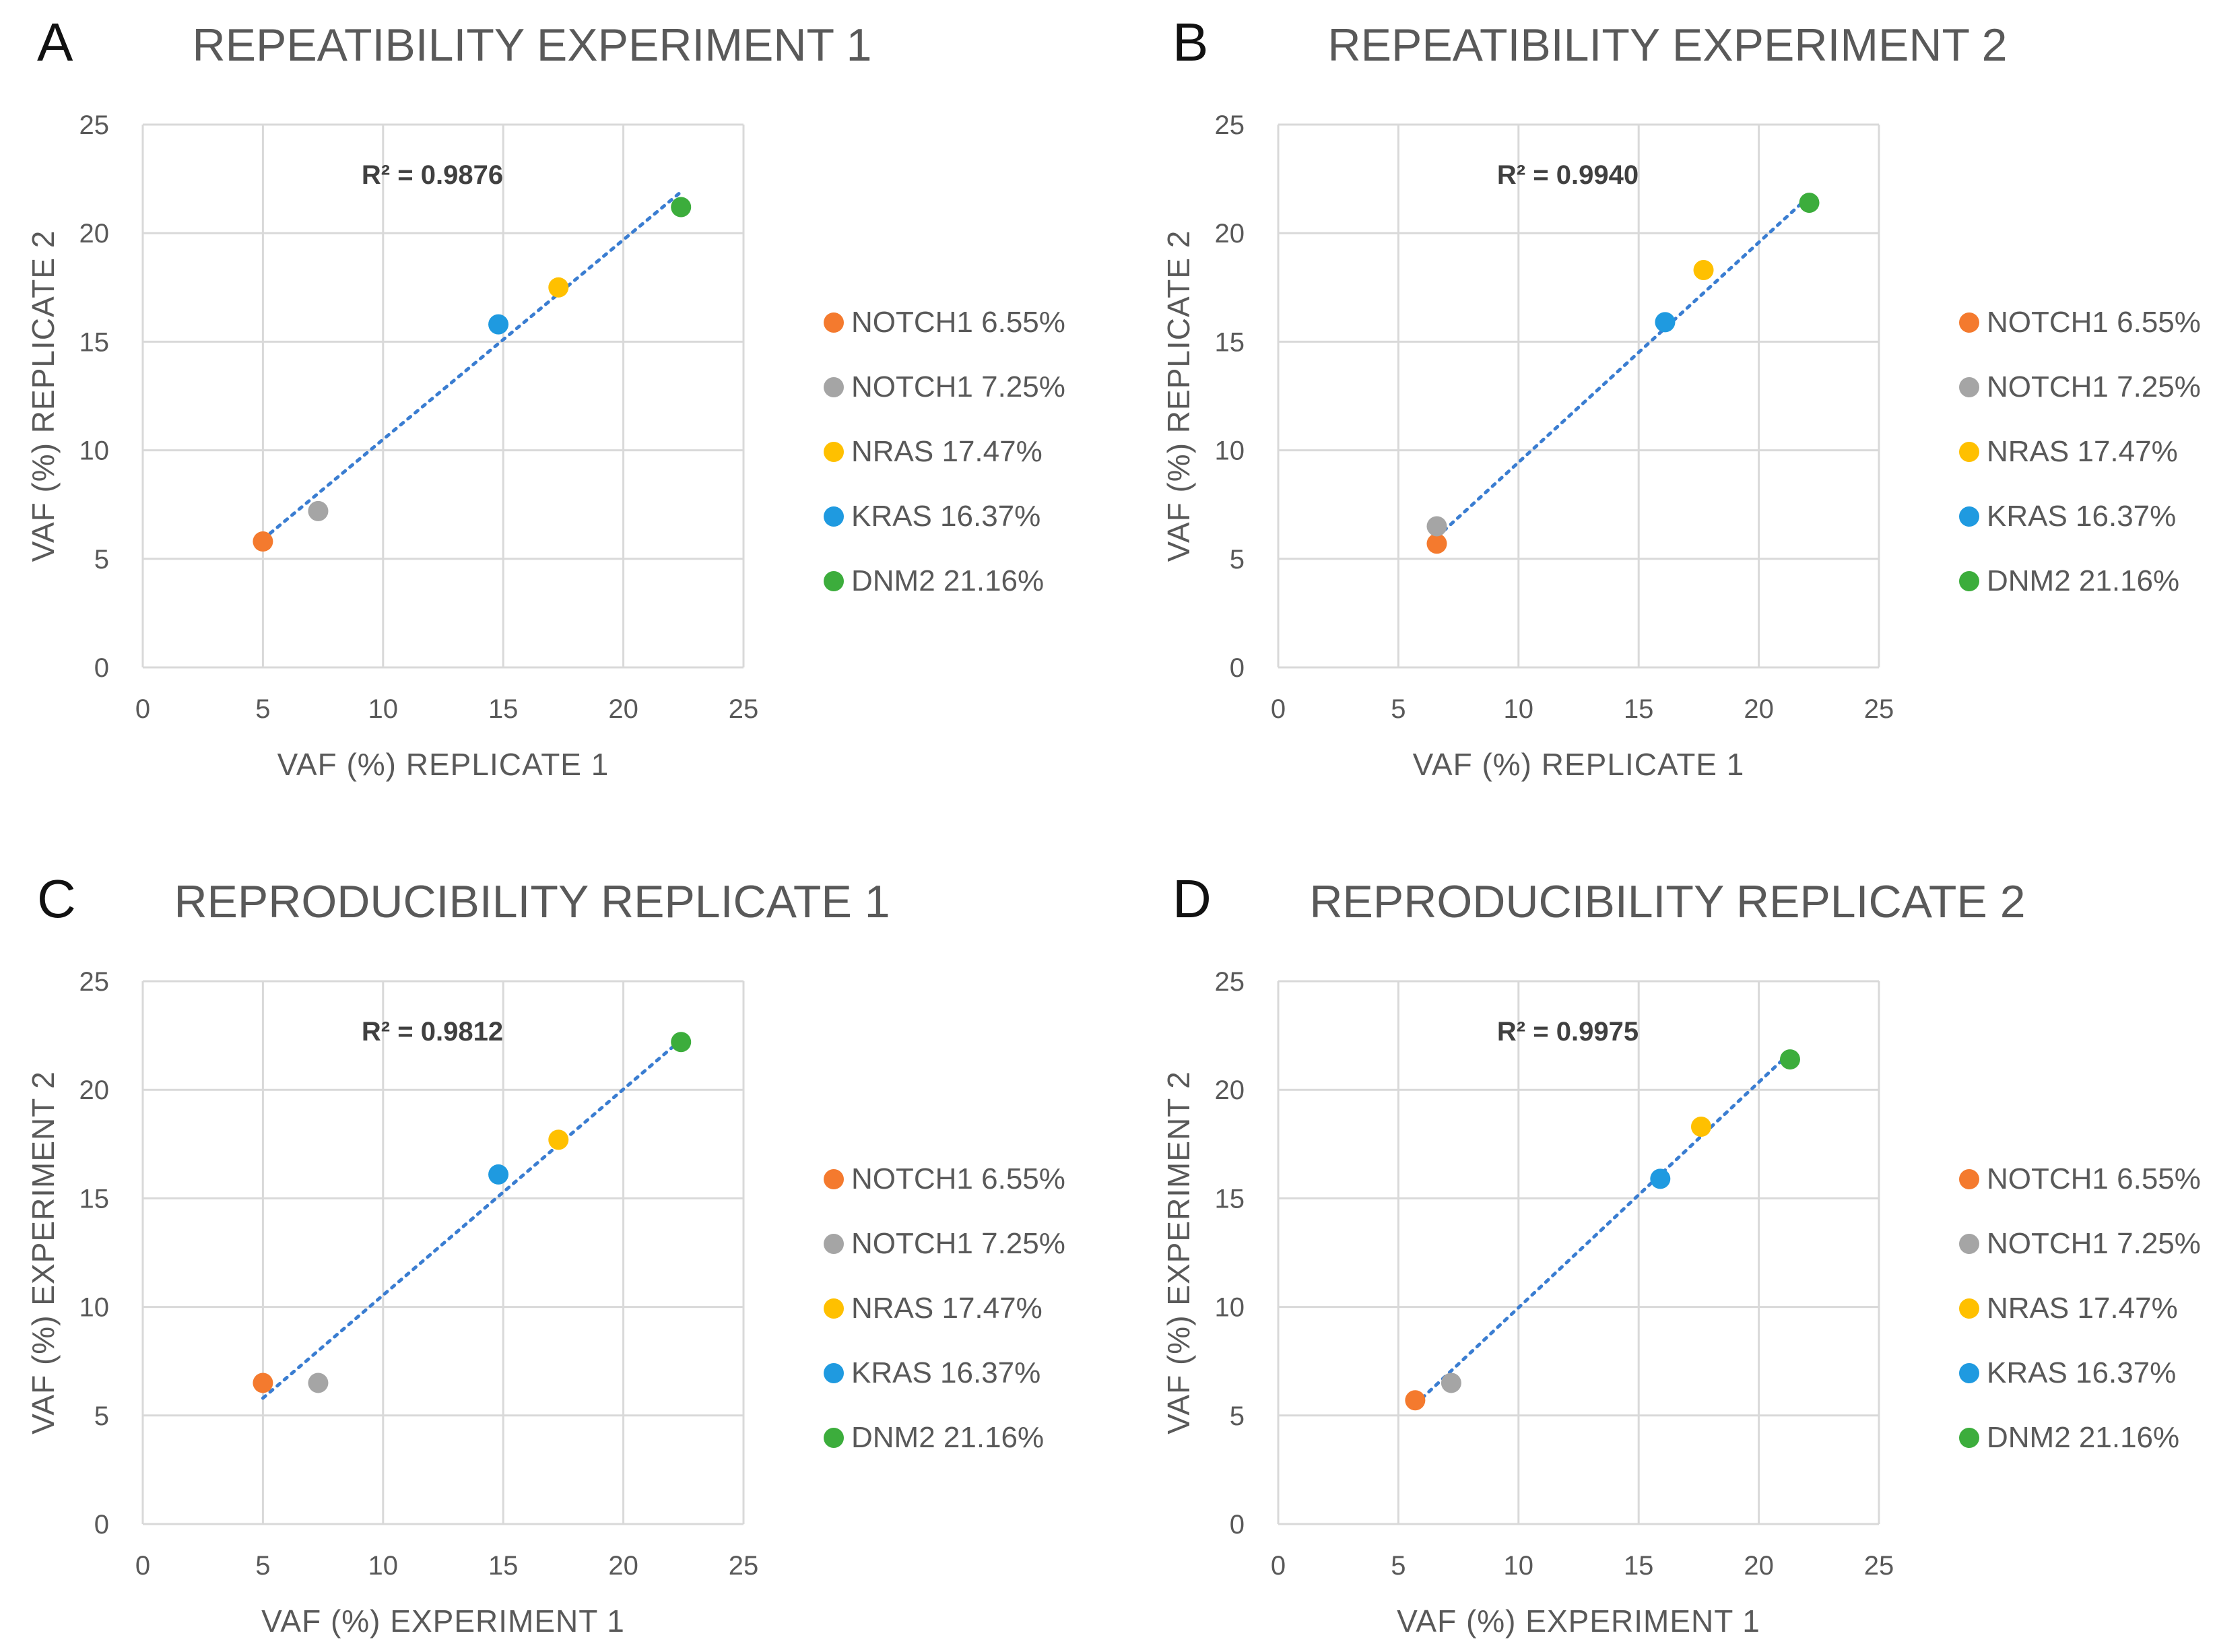 Image resolution: width=2215 pixels, height=1652 pixels. What do you see at coordinates (383, 1566) in the screenshot?
I see `x-tick-label: 10` at bounding box center [383, 1566].